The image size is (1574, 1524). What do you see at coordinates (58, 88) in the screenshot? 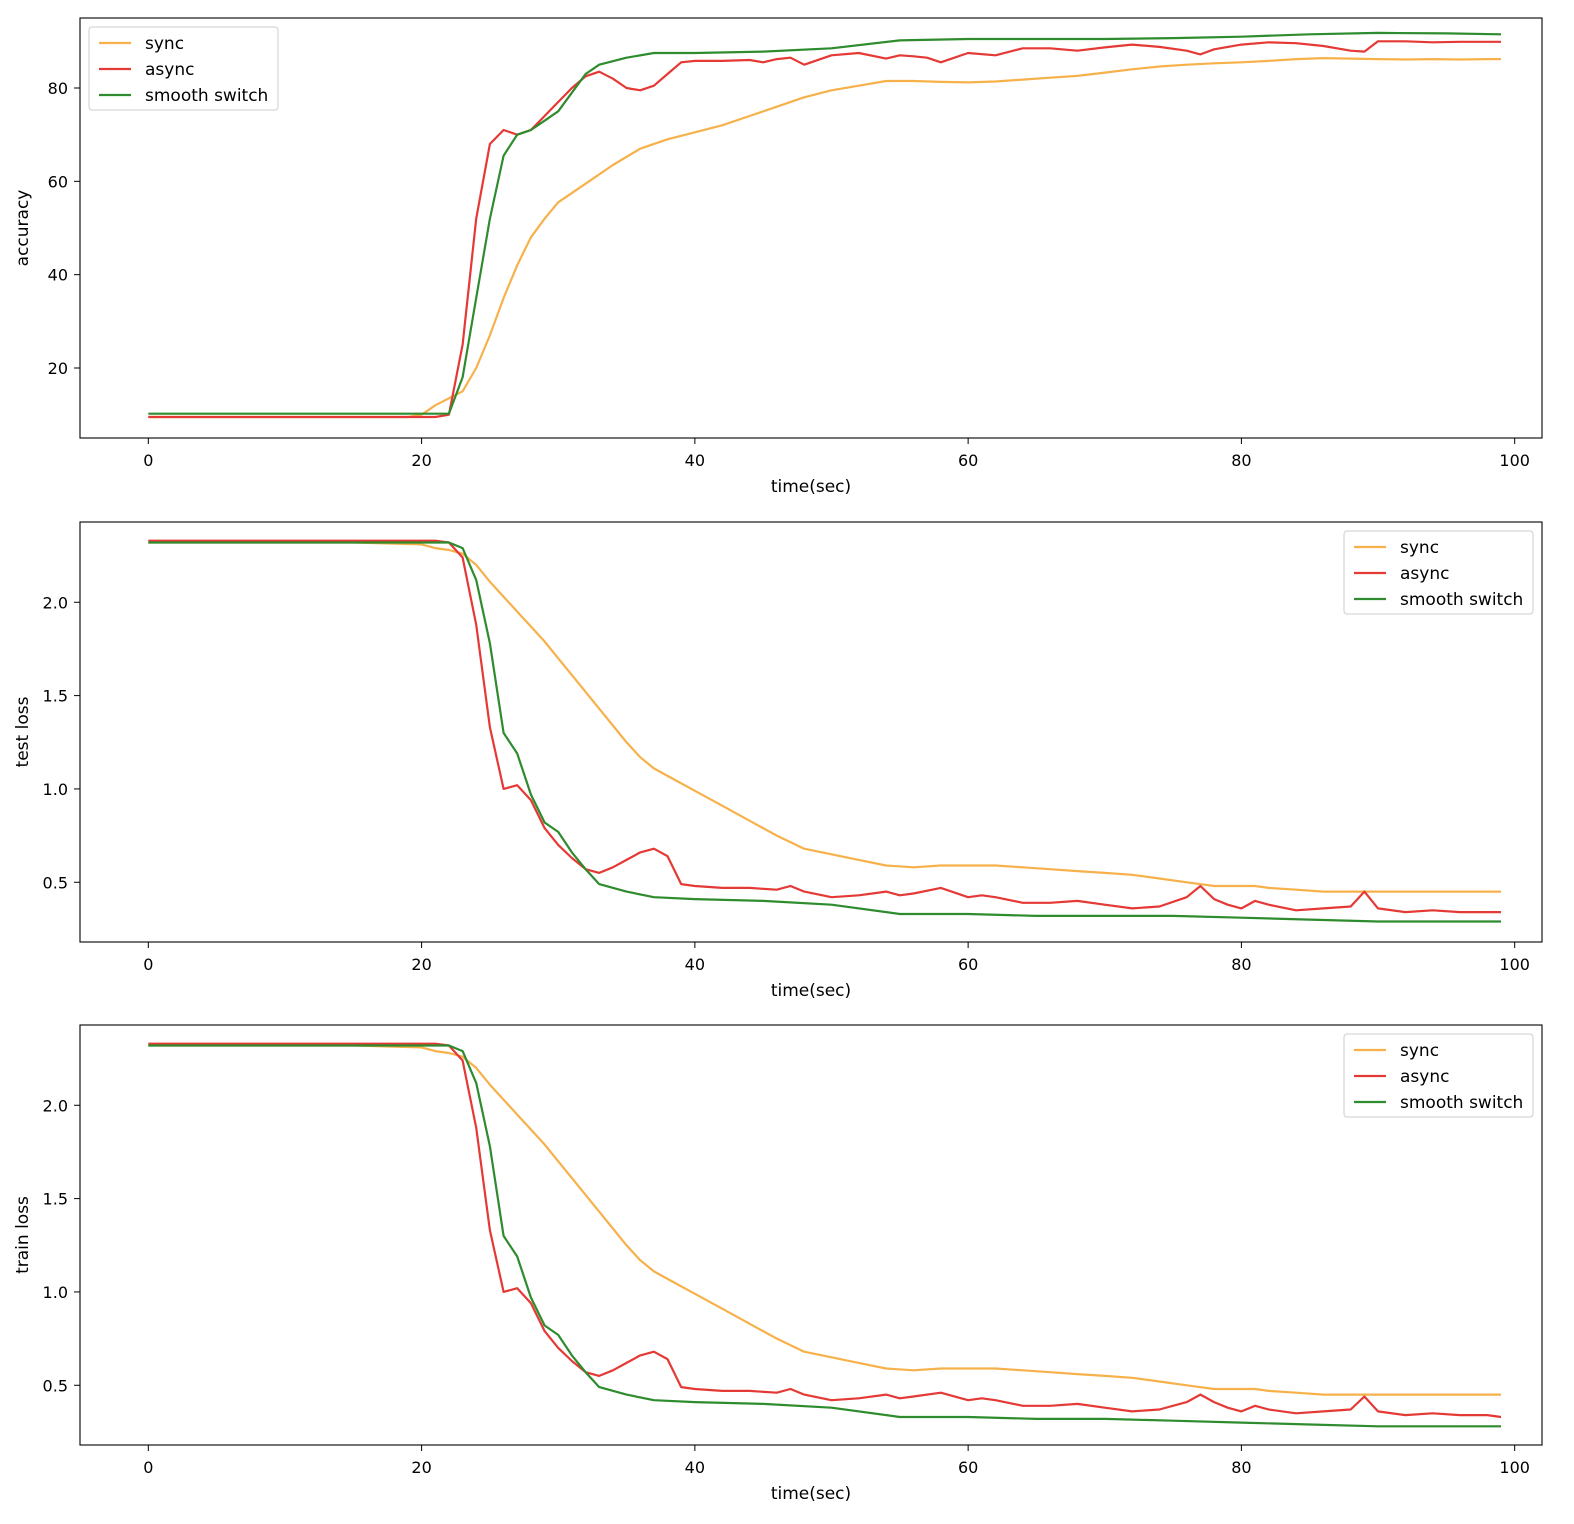
I see `y-tick-label: 80` at bounding box center [58, 88].